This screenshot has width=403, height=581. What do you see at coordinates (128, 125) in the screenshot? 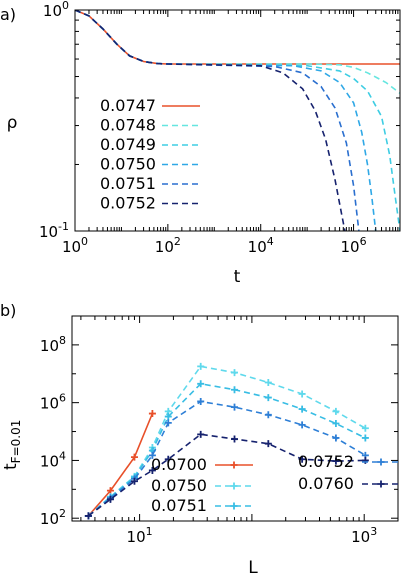
I see `legend-label-0.0748: 0.0748` at bounding box center [128, 125].